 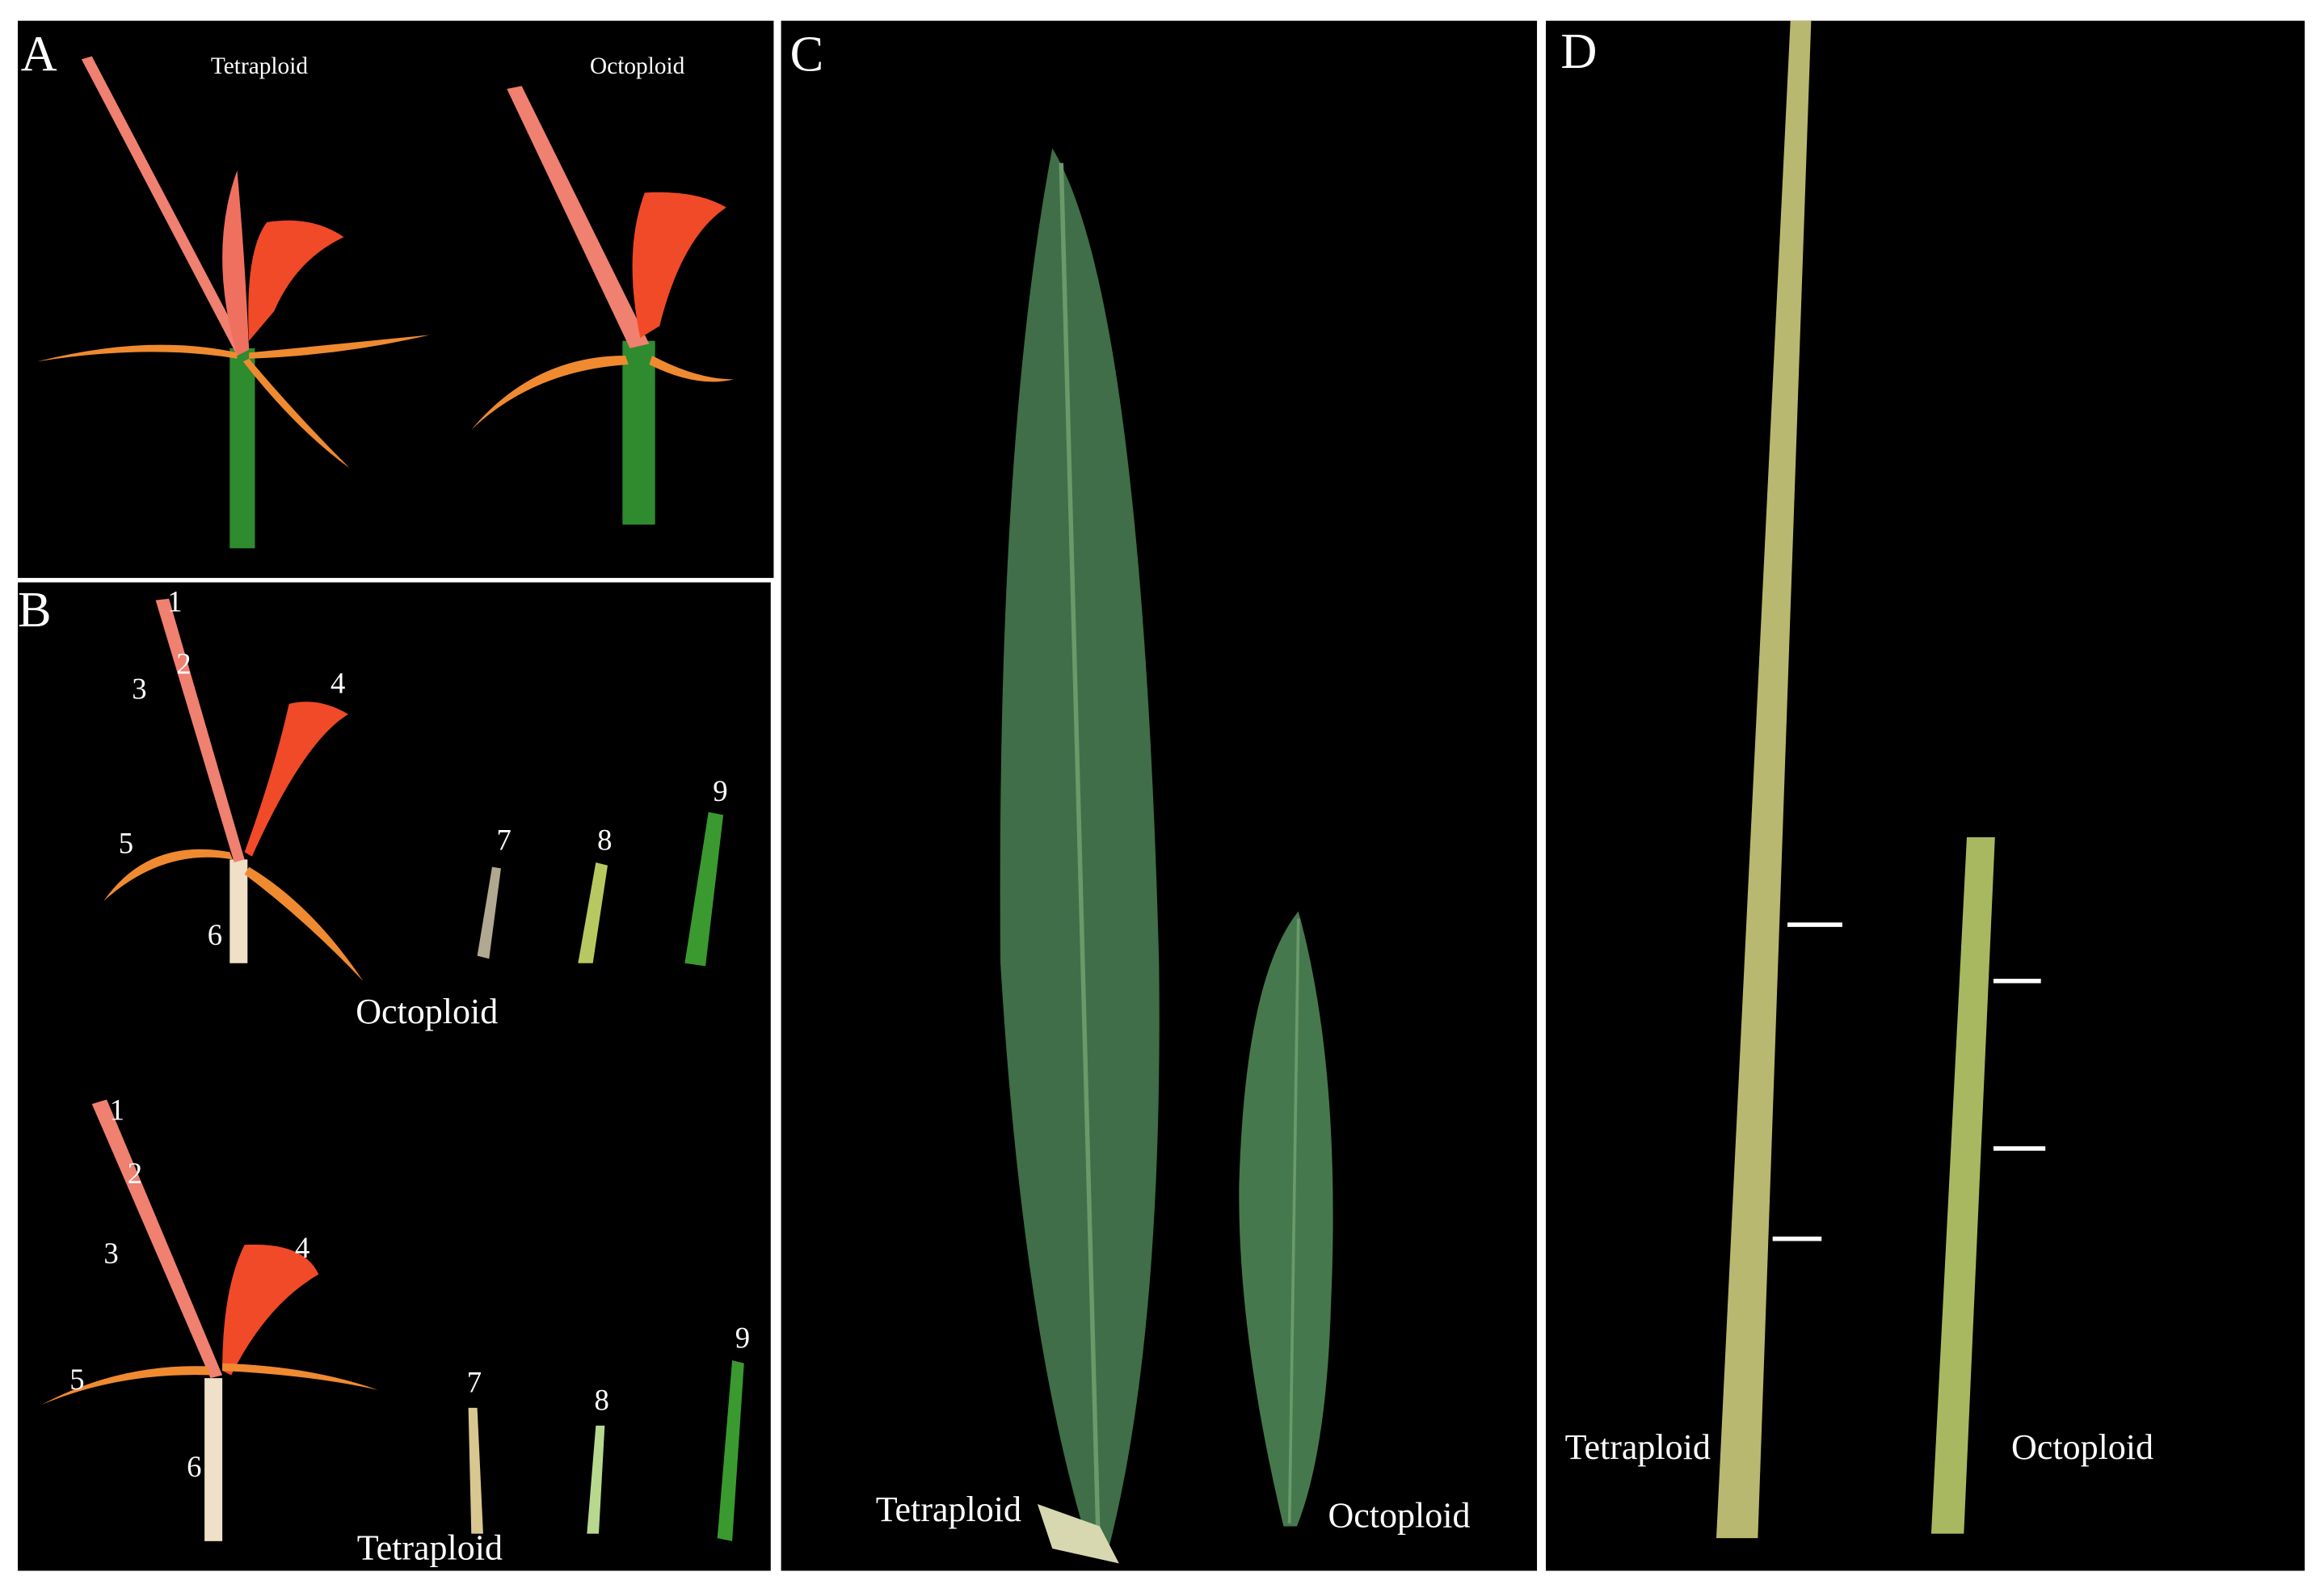 I want to click on pseudostem-tetraploid, so click(x=1764, y=780).